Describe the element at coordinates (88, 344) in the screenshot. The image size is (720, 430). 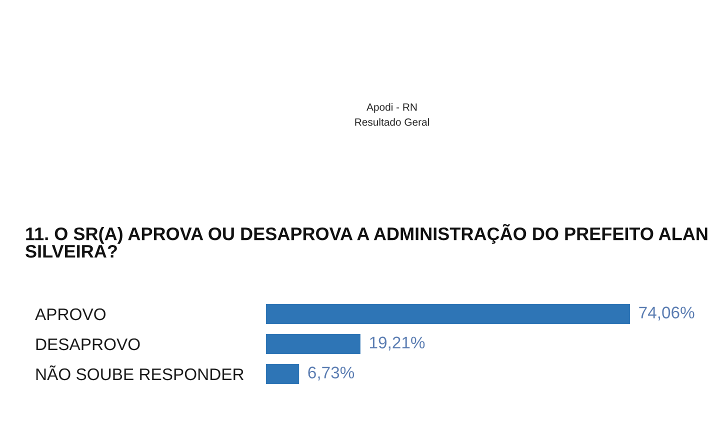
I see `y-tick-label: DESAPROVO` at that location.